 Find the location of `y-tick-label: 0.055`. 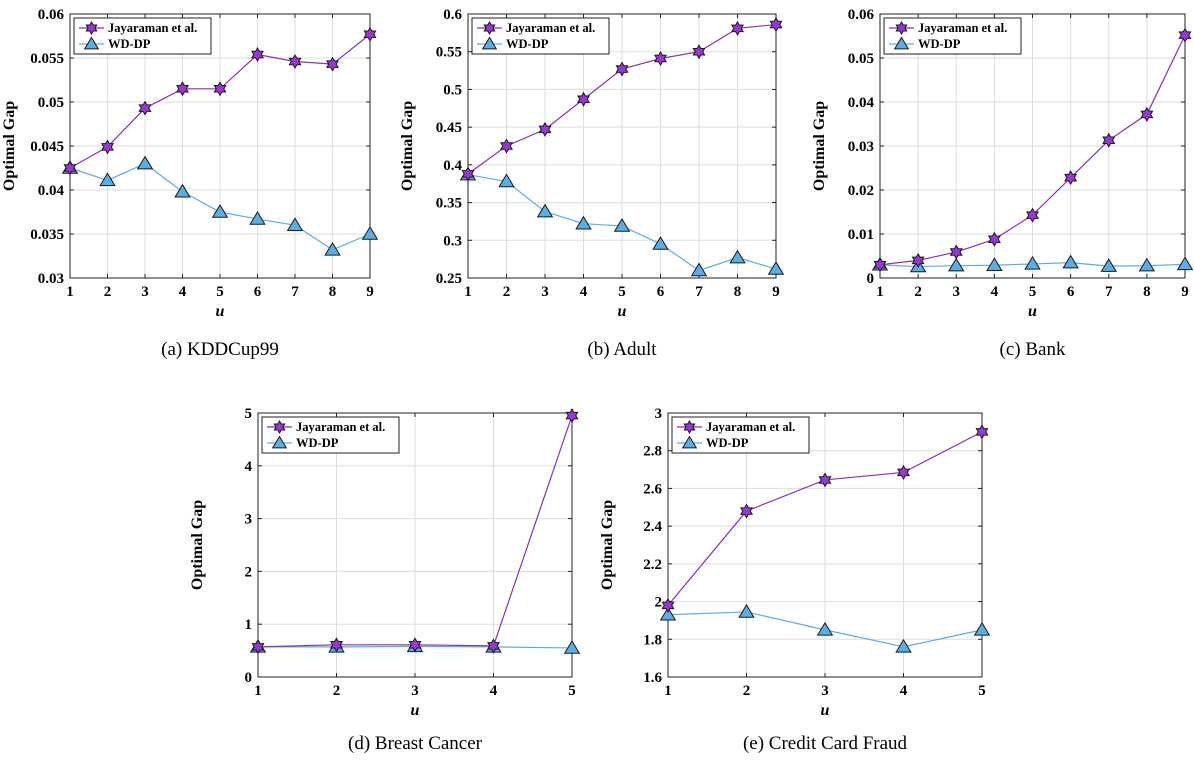

y-tick-label: 0.055 is located at coordinates (47, 59).